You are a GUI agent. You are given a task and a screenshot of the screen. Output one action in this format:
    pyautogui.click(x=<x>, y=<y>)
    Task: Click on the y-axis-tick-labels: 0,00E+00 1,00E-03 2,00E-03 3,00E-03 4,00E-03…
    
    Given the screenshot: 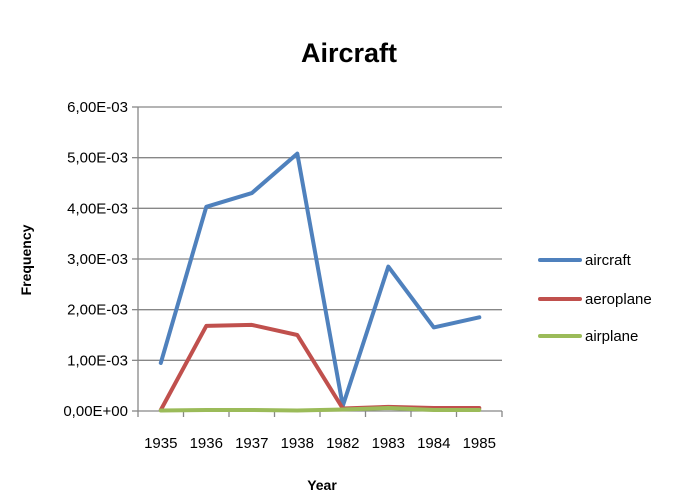 What is the action you would take?
    pyautogui.click(x=95, y=259)
    